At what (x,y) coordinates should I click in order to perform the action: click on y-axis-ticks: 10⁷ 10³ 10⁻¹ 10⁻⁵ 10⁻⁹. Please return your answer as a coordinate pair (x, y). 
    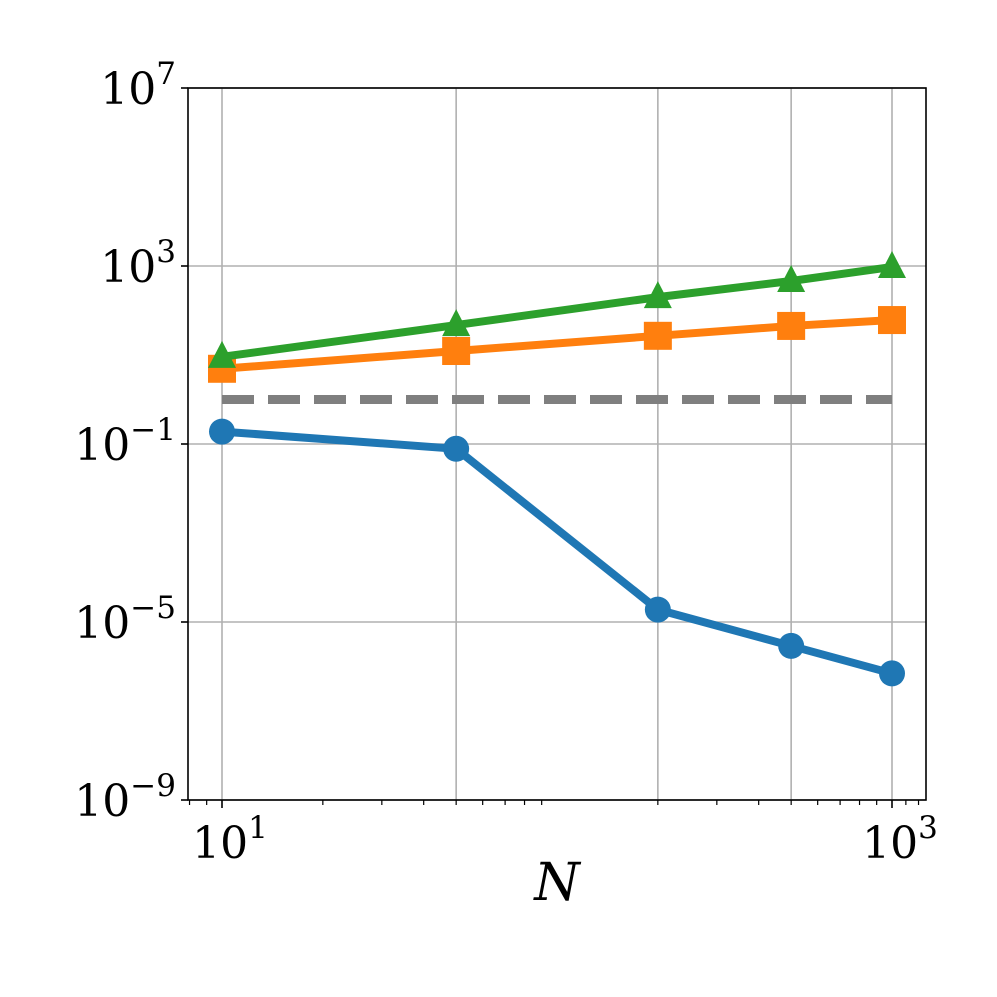
    Looking at the image, I should click on (131, 441).